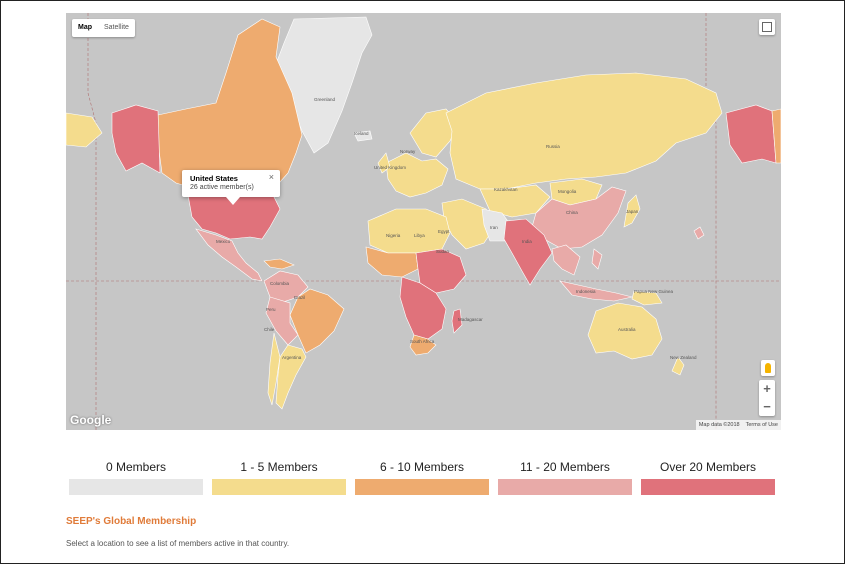 The height and width of the screenshot is (564, 845). What do you see at coordinates (699, 233) in the screenshot?
I see `country-pacific-islands` at bounding box center [699, 233].